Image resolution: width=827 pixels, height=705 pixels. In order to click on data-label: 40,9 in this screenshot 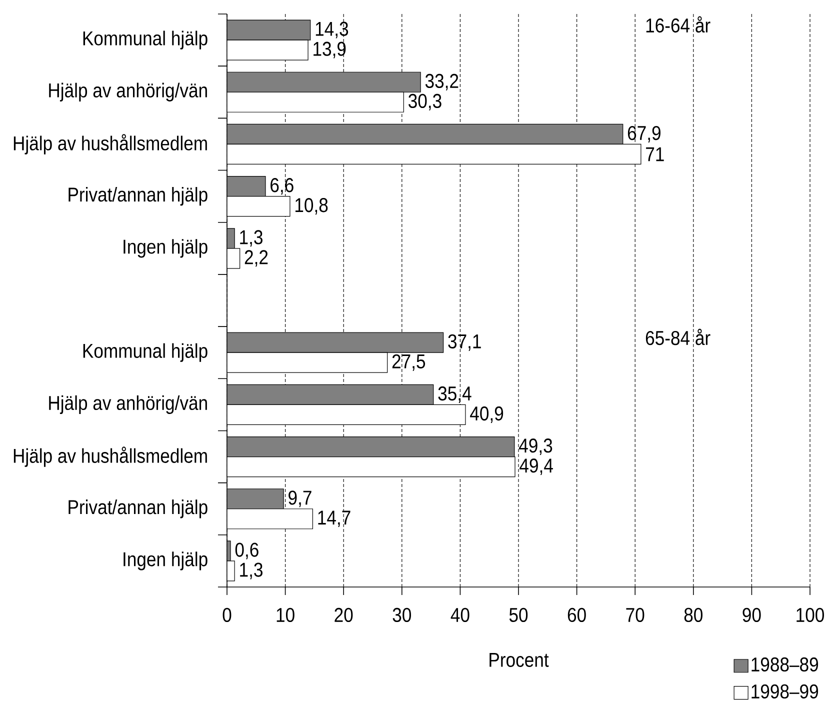, I will do `click(487, 414)`.